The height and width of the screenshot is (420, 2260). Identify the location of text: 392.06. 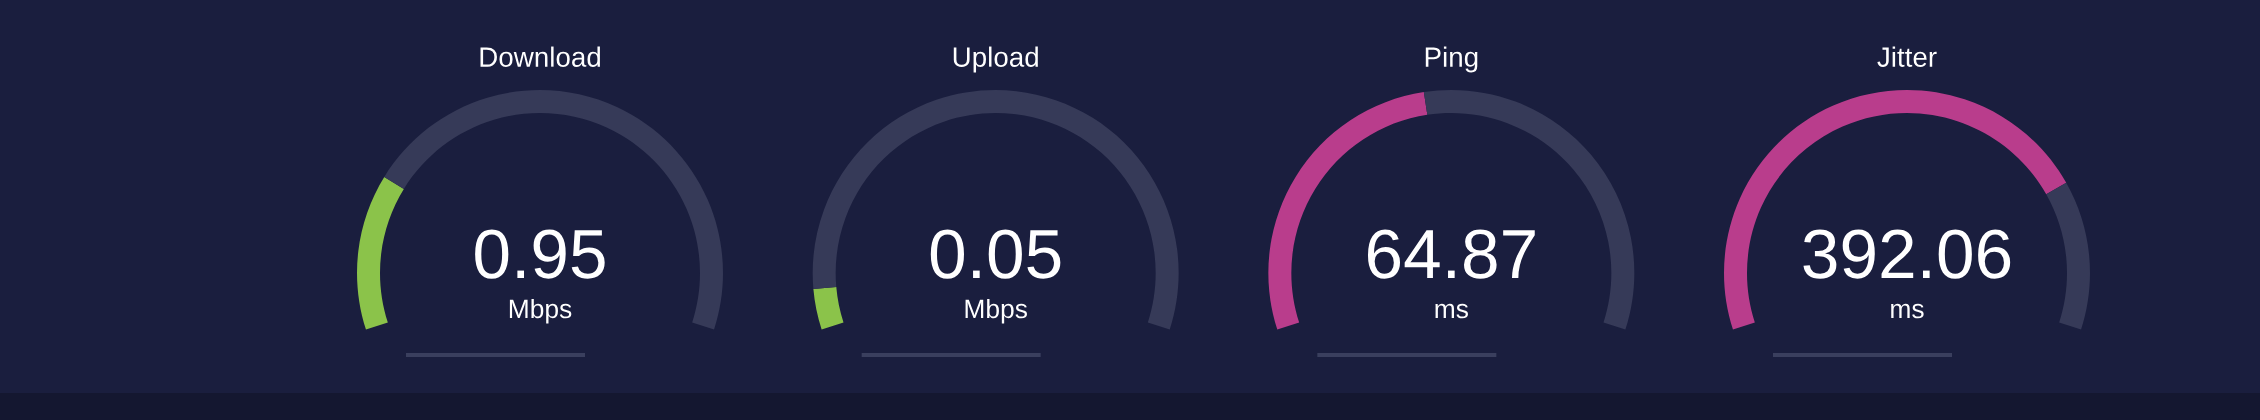
(1907, 254).